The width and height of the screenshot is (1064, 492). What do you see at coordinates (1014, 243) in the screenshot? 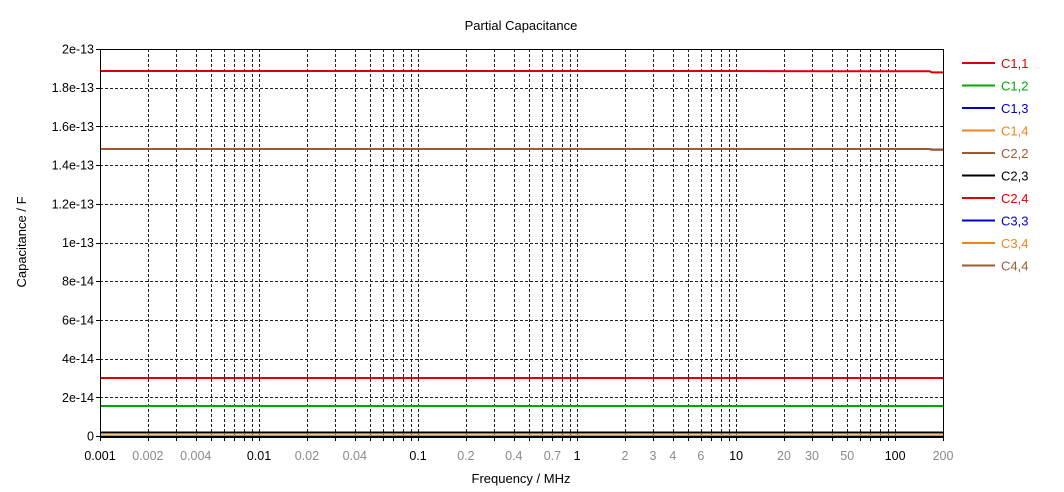
I see `legend-label: C3,4` at bounding box center [1014, 243].